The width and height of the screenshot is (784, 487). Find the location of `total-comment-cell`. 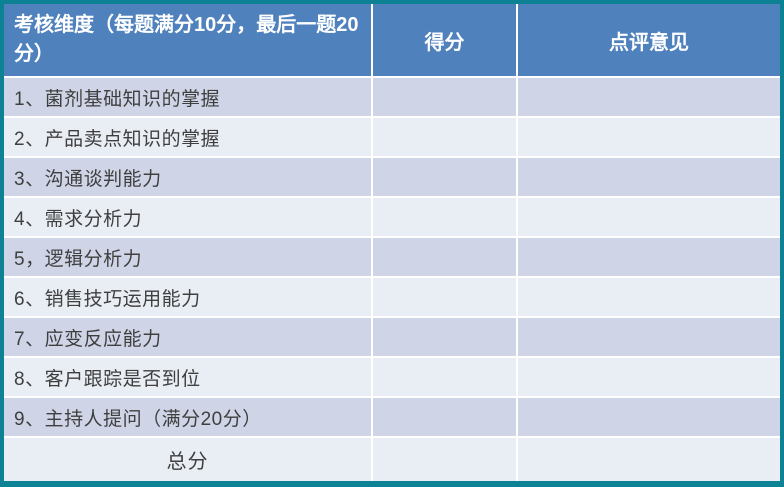

total-comment-cell is located at coordinates (649, 459).